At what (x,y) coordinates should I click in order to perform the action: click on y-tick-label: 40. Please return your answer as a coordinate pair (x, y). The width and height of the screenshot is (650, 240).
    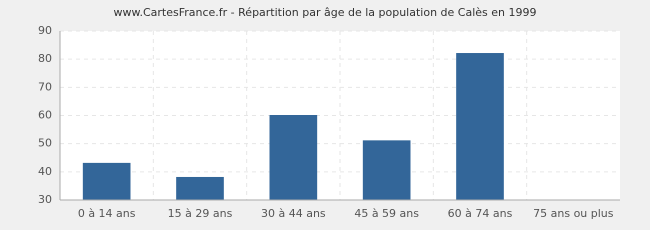
    Looking at the image, I should click on (45, 171).